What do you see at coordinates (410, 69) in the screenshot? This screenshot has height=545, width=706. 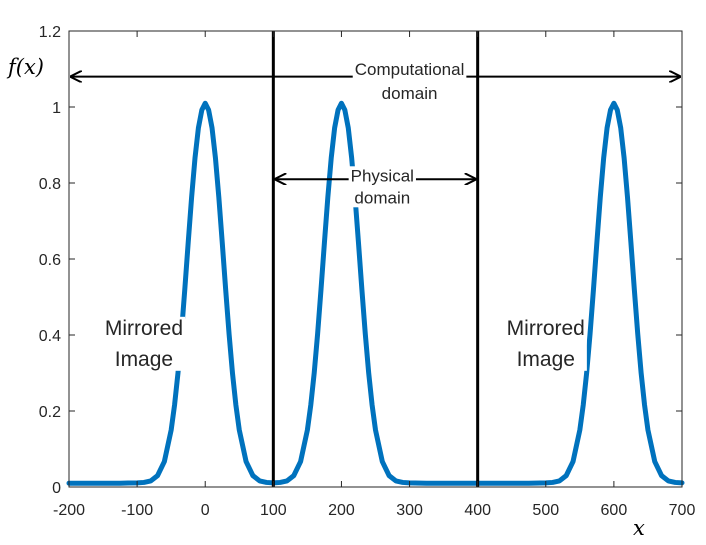 I see `annotation-line-0-0: Computational` at bounding box center [410, 69].